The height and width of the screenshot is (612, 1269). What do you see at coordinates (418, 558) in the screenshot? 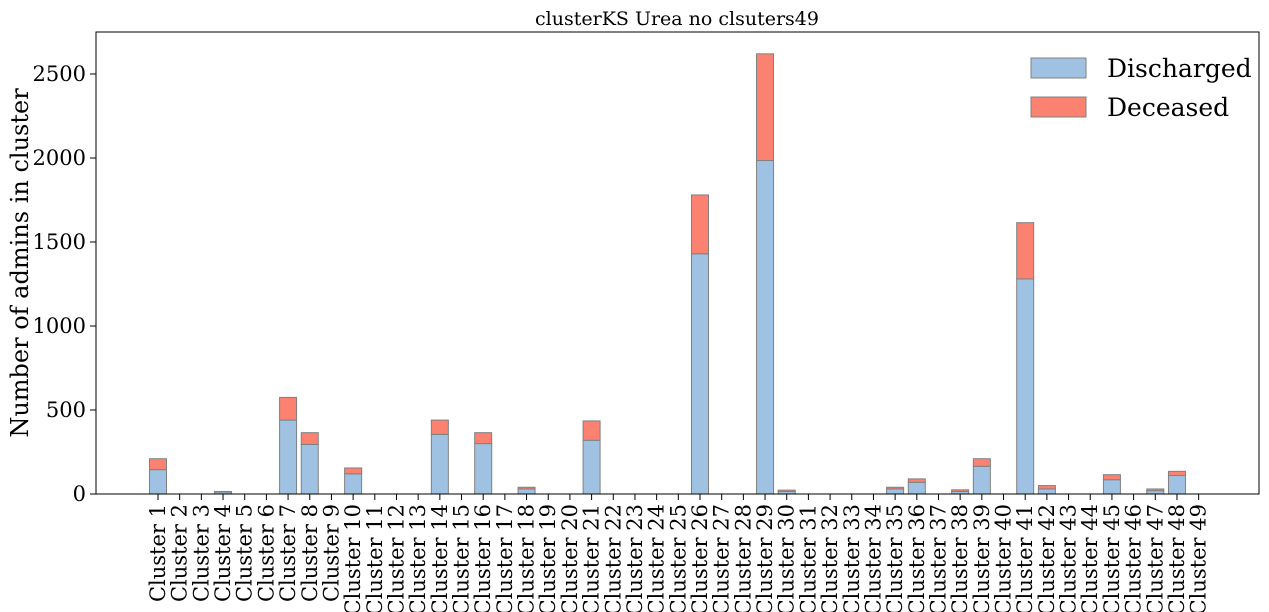
I see `x-tick-label: Cluster 13` at bounding box center [418, 558].